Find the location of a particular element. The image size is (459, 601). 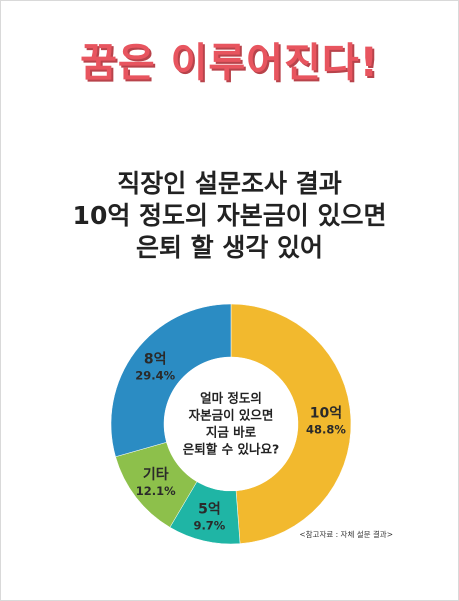

slice-10억 is located at coordinates (291, 423).